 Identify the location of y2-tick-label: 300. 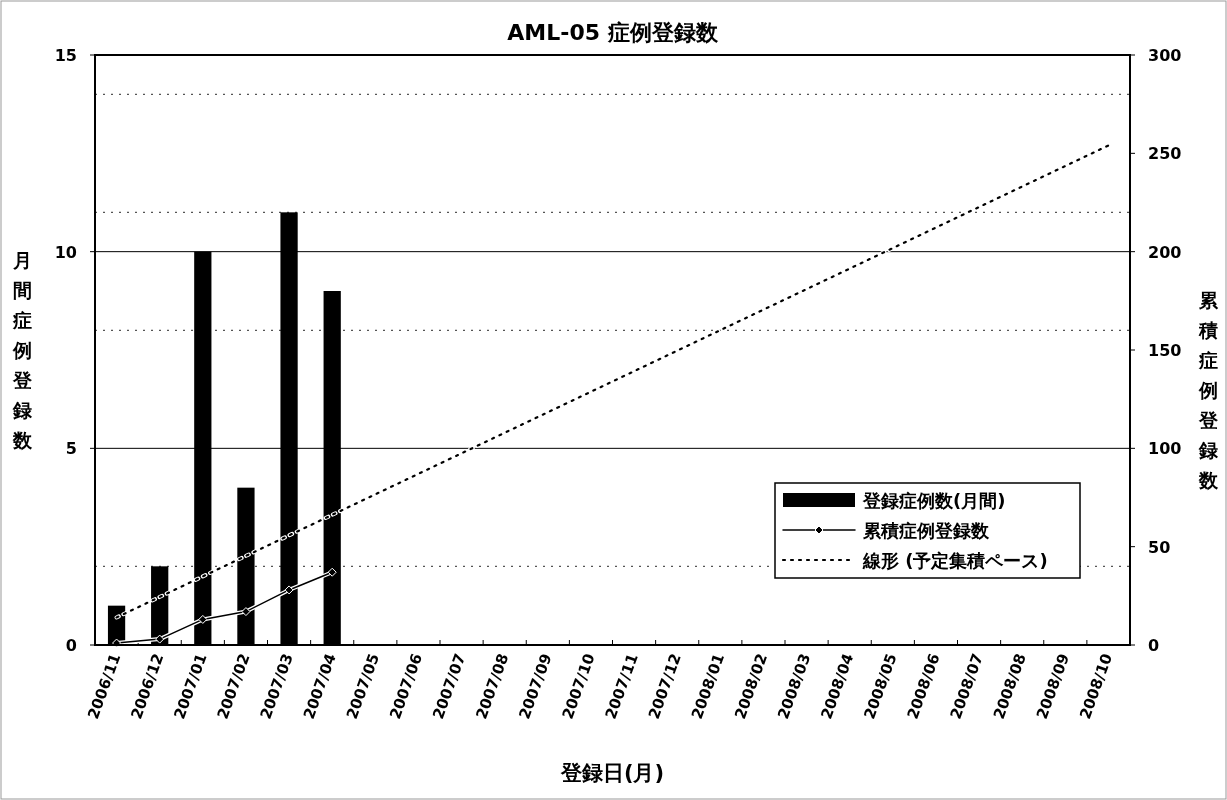
(1165, 55).